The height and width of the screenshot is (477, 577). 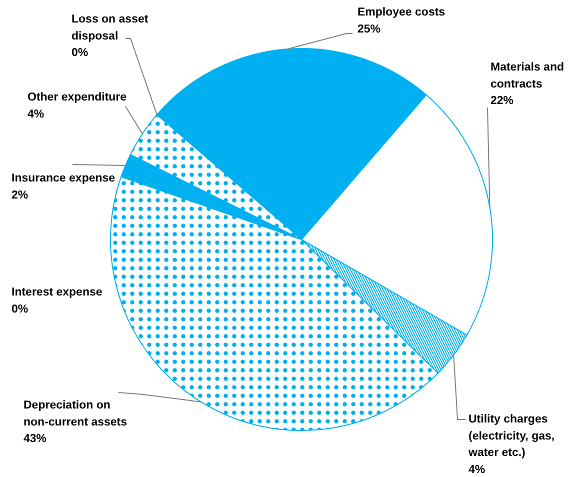 What do you see at coordinates (502, 101) in the screenshot?
I see `data-label: 22%` at bounding box center [502, 101].